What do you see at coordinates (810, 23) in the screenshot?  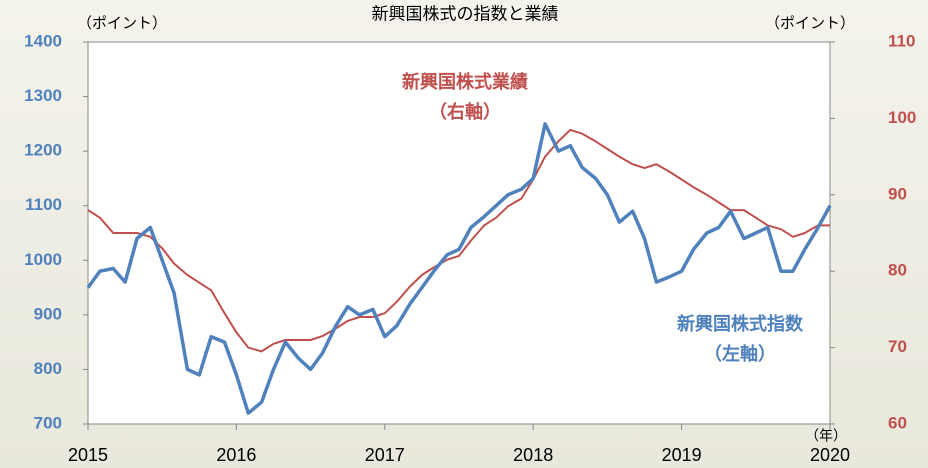 I see `y2-axis-label: （ポイント）` at bounding box center [810, 23].